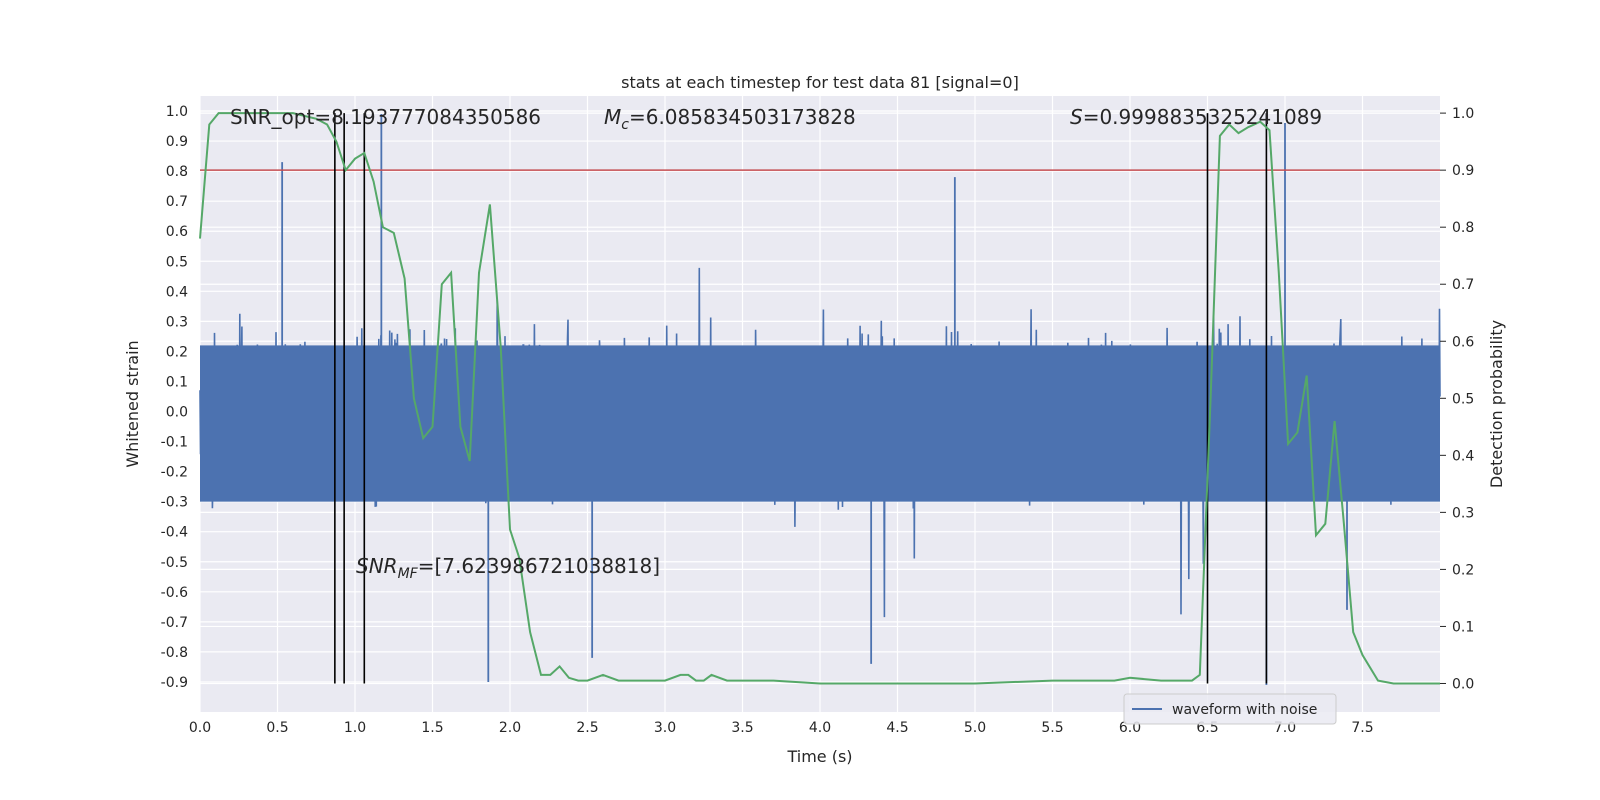 The image size is (1600, 800). What do you see at coordinates (1244, 710) in the screenshot?
I see `legend-entry-waveform: waveform with noise` at bounding box center [1244, 710].